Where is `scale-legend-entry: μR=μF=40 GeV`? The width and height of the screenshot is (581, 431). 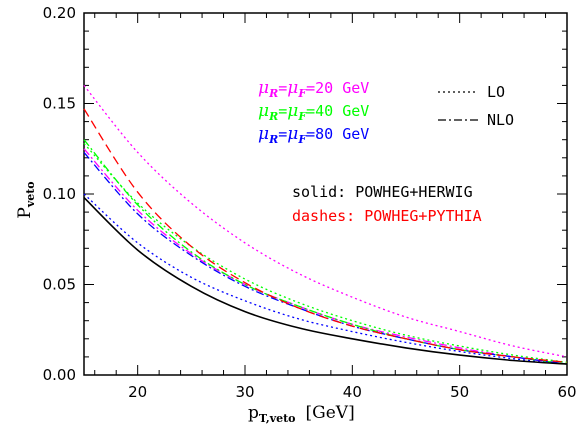
scale-legend-entry: μR=μF=40 GeV is located at coordinates (313, 112).